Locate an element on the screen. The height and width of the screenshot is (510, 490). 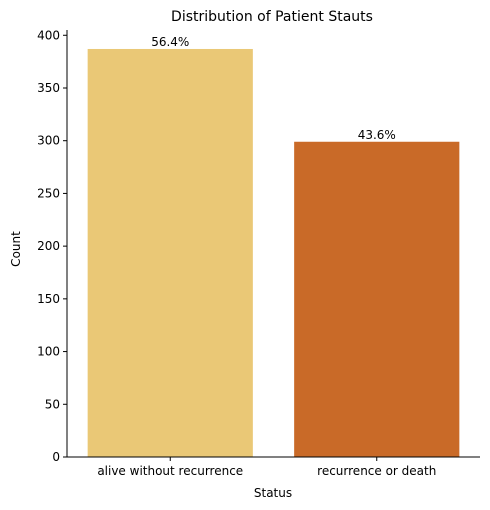
x-tick-label: recurrence or death is located at coordinates (376, 471).